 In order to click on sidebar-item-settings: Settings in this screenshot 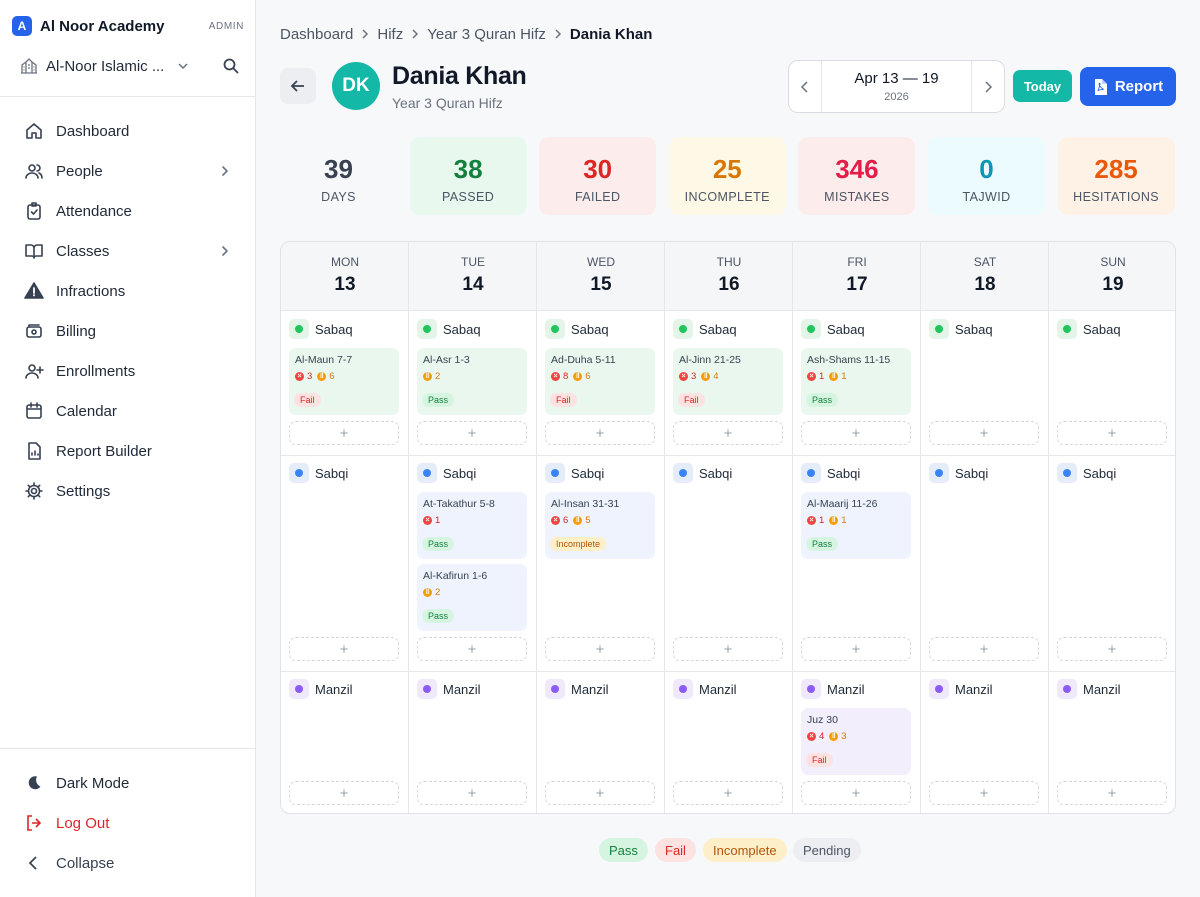, I will do `click(128, 491)`.